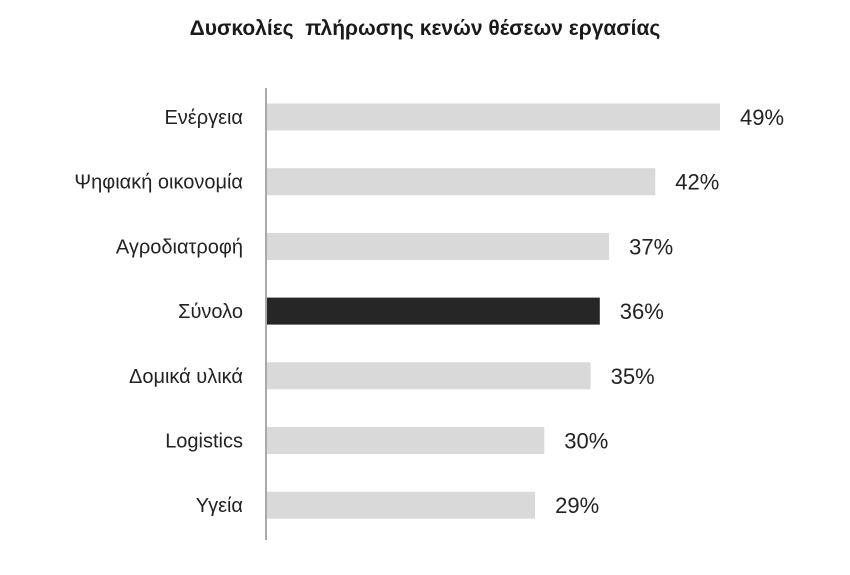 The height and width of the screenshot is (575, 850). What do you see at coordinates (642, 311) in the screenshot?
I see `value-label-3: 36%` at bounding box center [642, 311].